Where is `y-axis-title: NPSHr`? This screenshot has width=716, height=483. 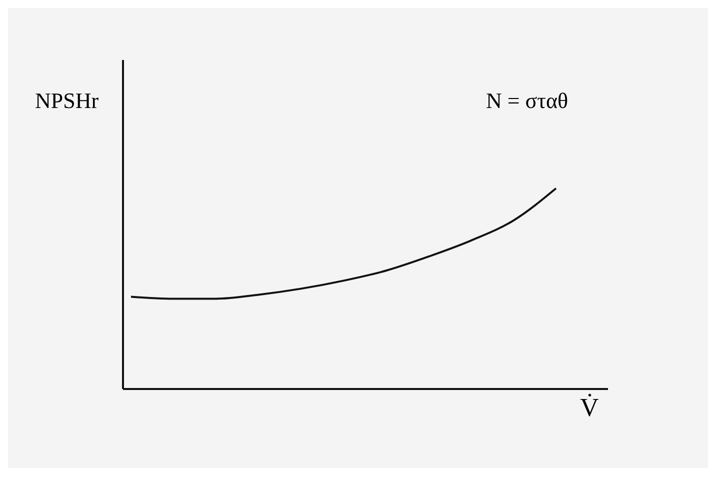 y-axis-title: NPSHr is located at coordinates (67, 101).